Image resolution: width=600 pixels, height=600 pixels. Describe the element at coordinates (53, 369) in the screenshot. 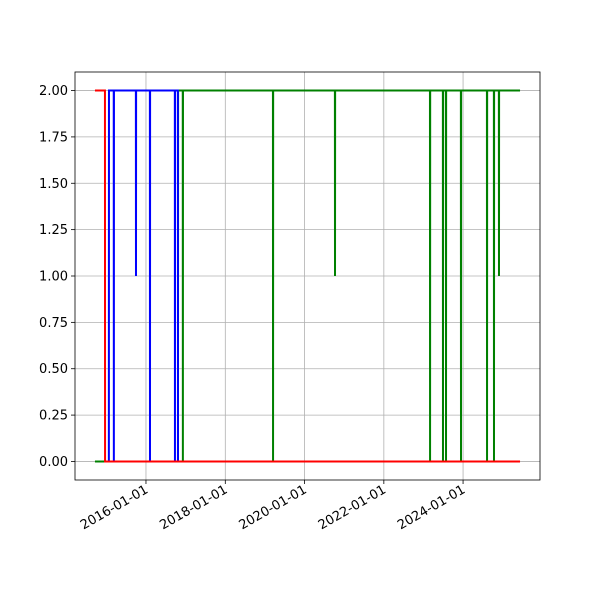

I see `y-tick-label: 0.50` at that location.